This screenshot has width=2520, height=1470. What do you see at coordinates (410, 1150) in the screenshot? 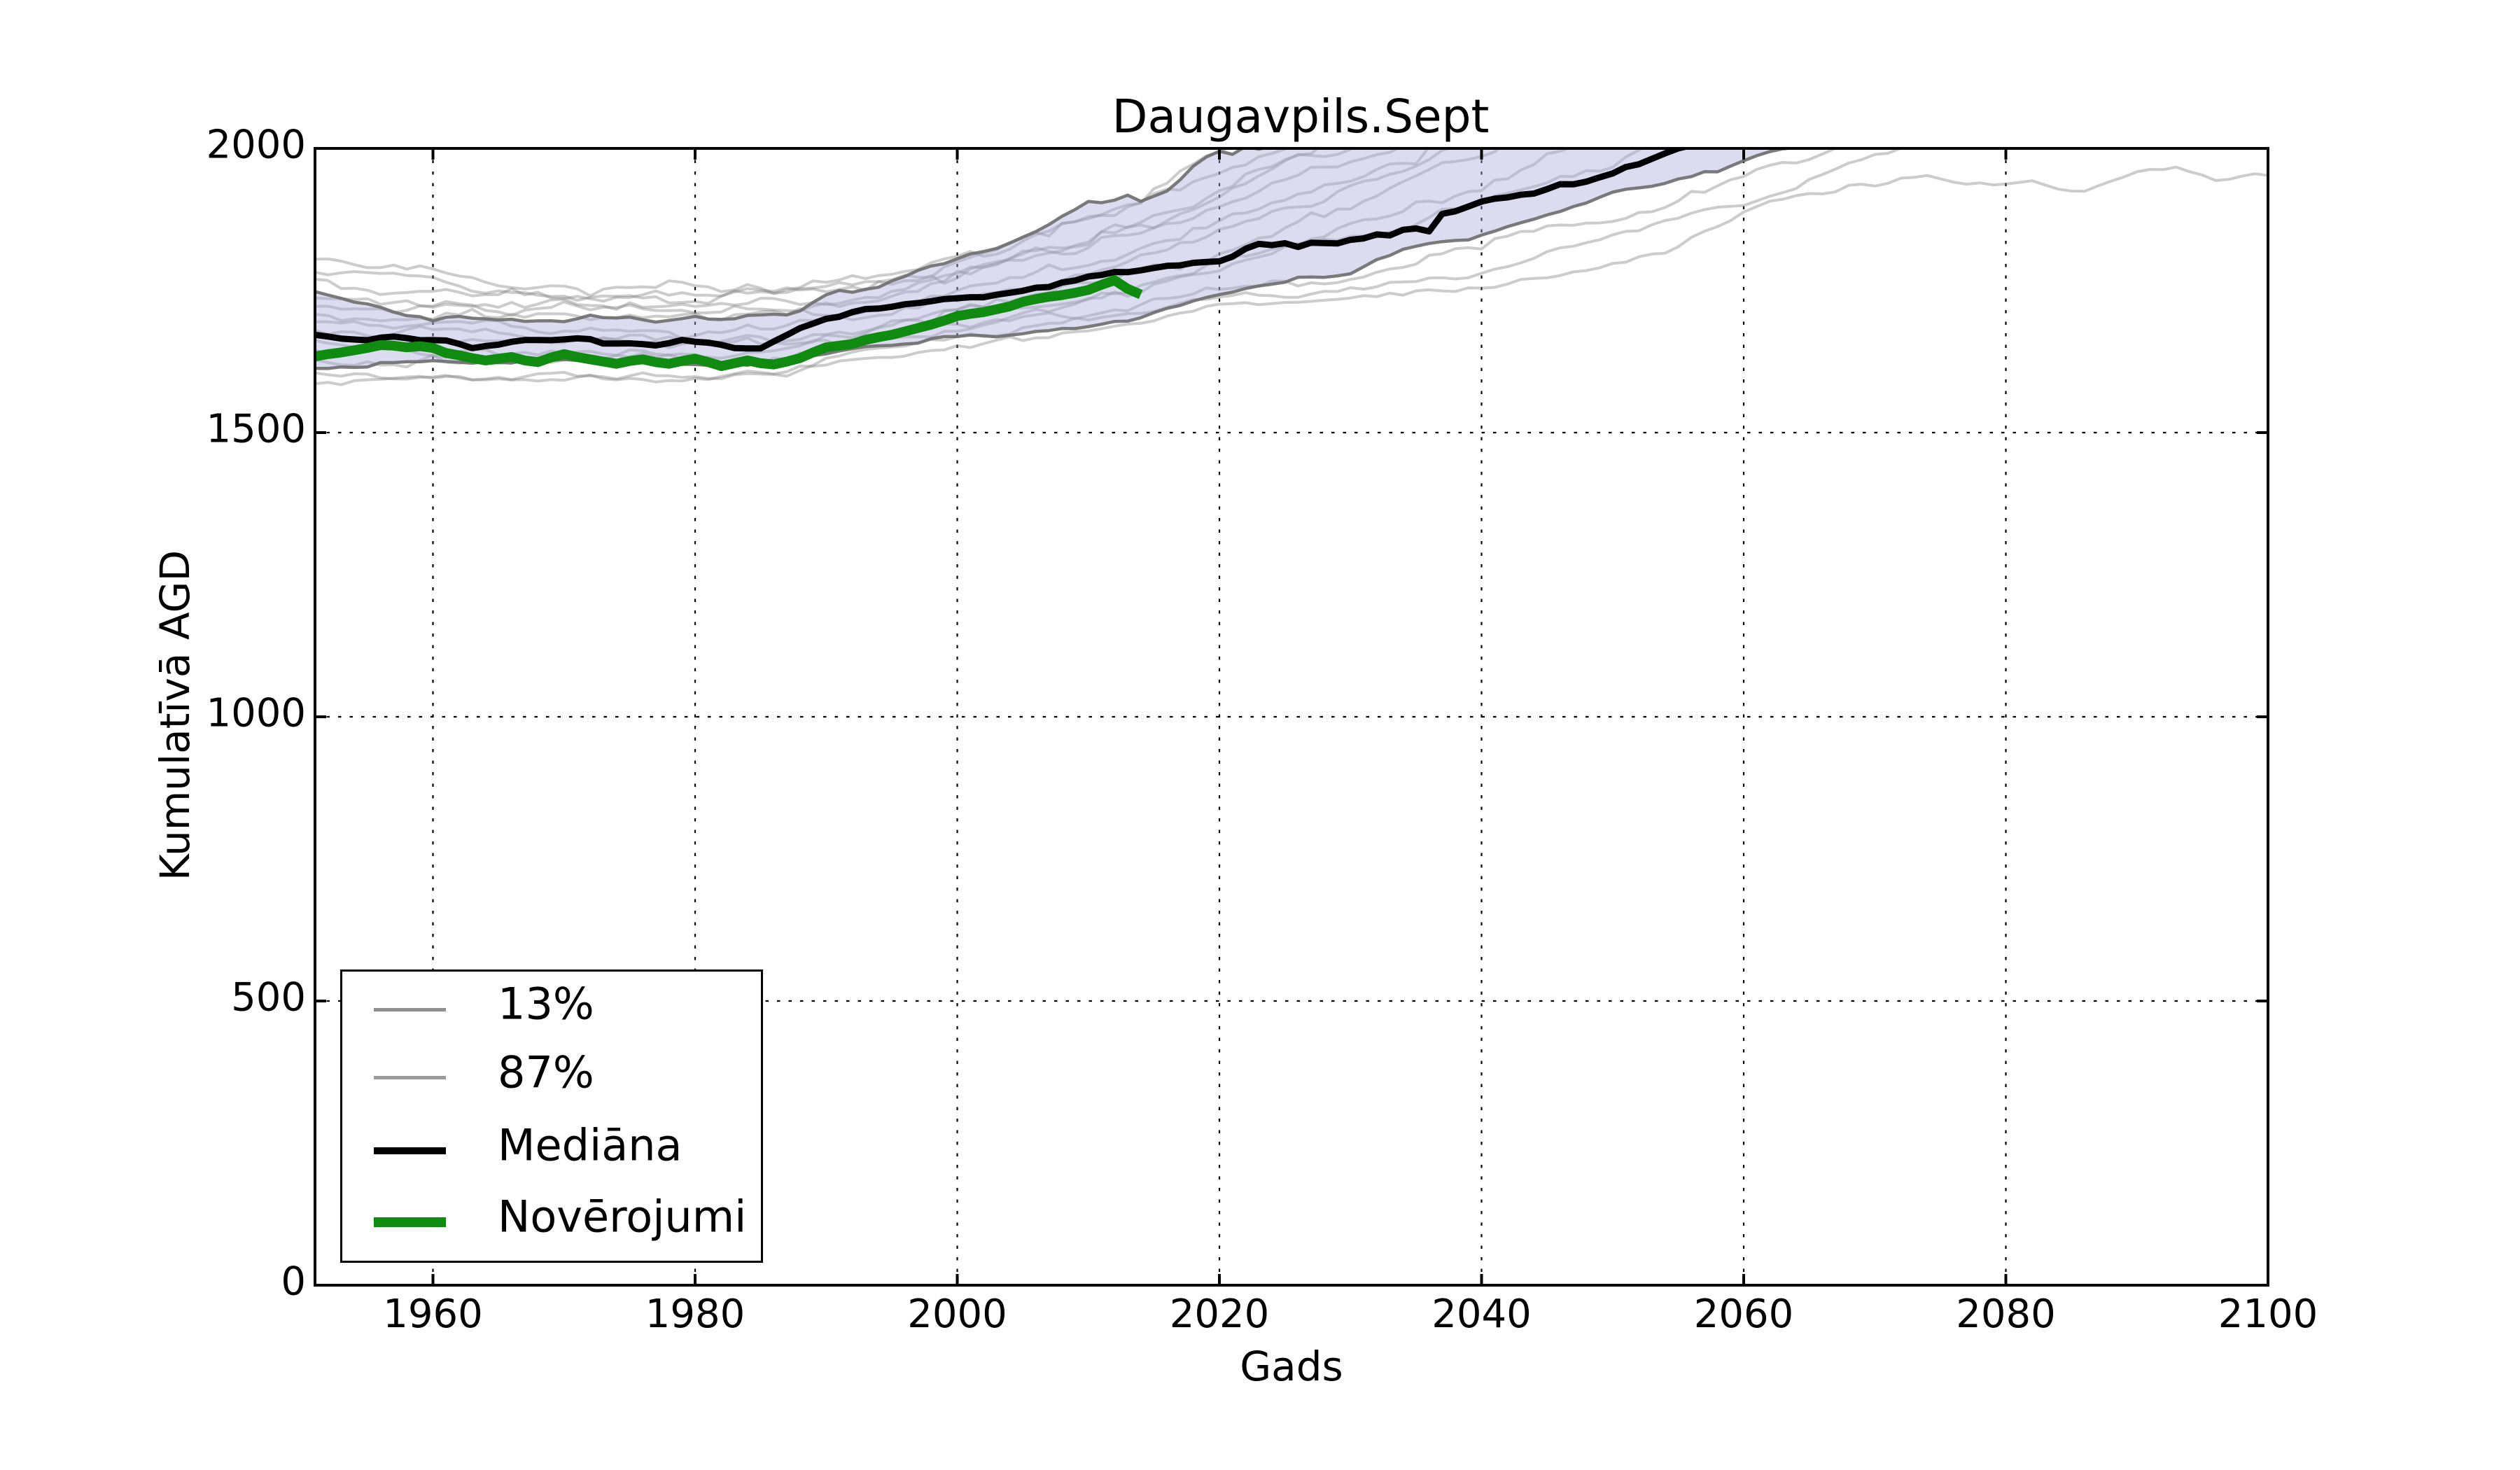
I see `legend-line-mediana-icon` at bounding box center [410, 1150].